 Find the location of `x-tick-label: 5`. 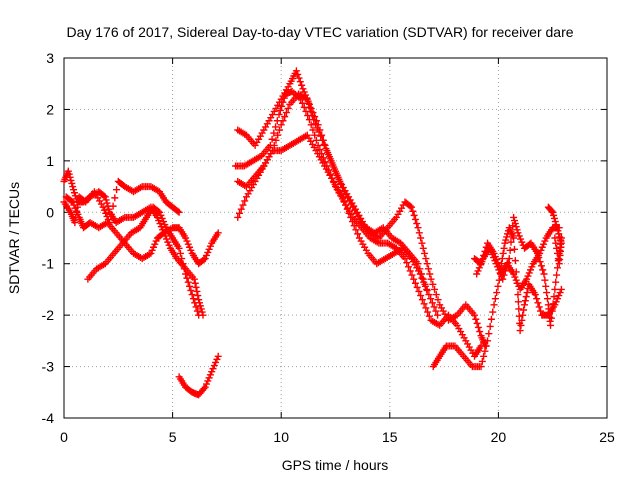

x-tick-label: 5 is located at coordinates (173, 437).